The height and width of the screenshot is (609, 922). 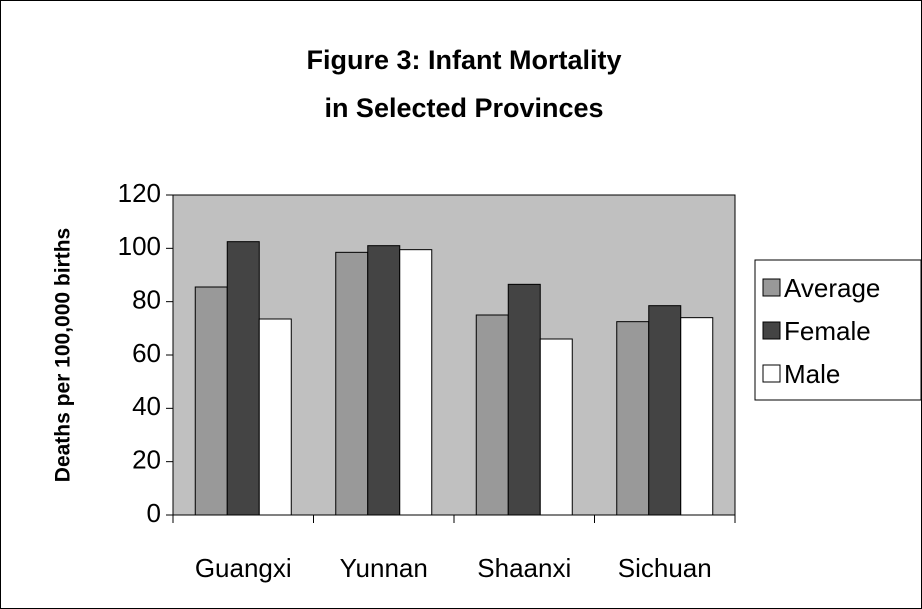 I want to click on x-tick-label: Sichuan, so click(x=665, y=568).